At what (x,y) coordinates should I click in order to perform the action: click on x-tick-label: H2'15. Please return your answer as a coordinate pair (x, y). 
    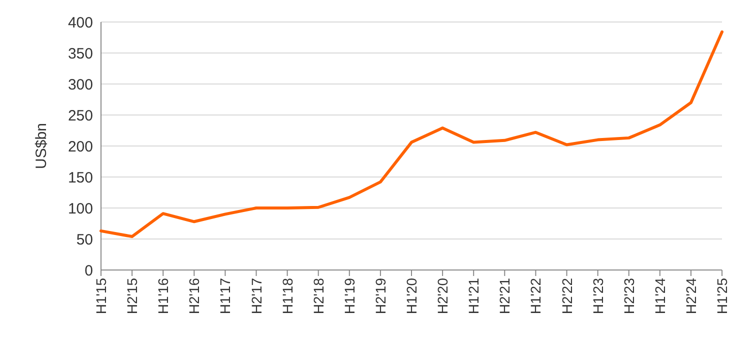
    Looking at the image, I should click on (132, 296).